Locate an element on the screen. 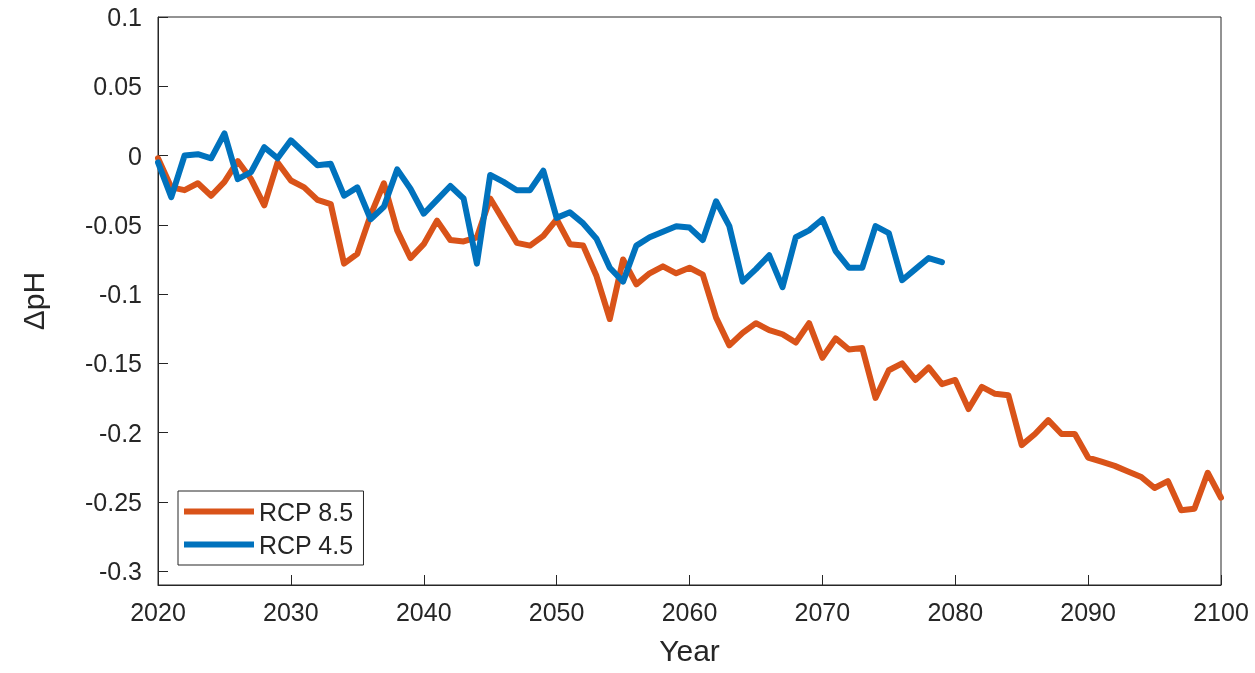 The image size is (1255, 673). x-tick-label: 2060 is located at coordinates (689, 611).